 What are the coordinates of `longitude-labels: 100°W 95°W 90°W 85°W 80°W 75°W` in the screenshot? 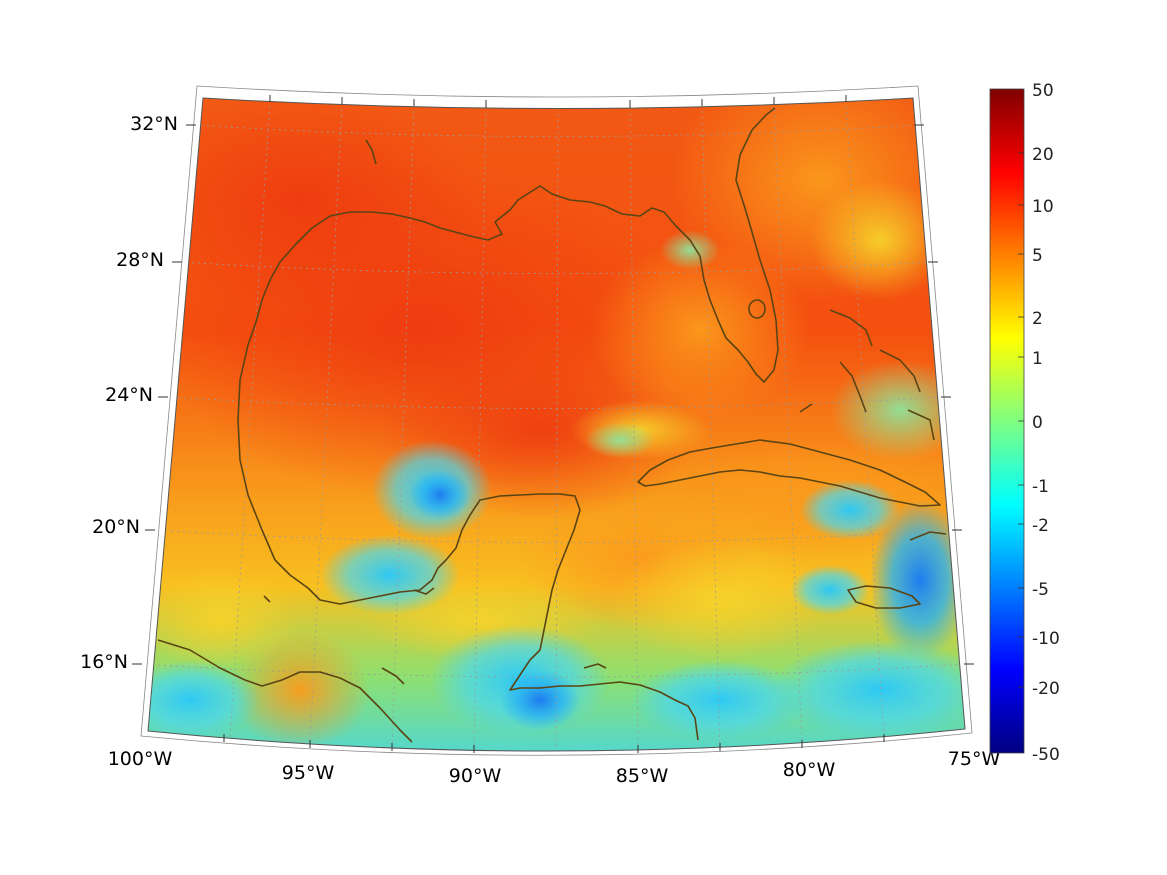 It's located at (554, 767).